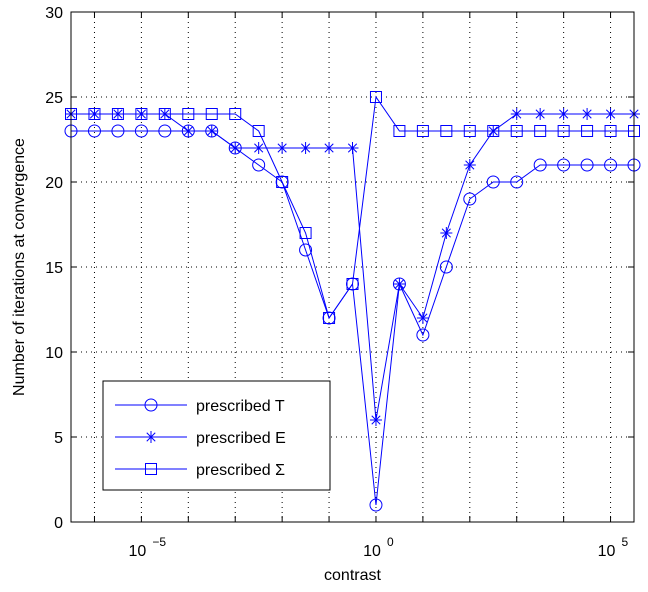  I want to click on y-axis-label: Number of iterations at convergence, so click(19, 267).